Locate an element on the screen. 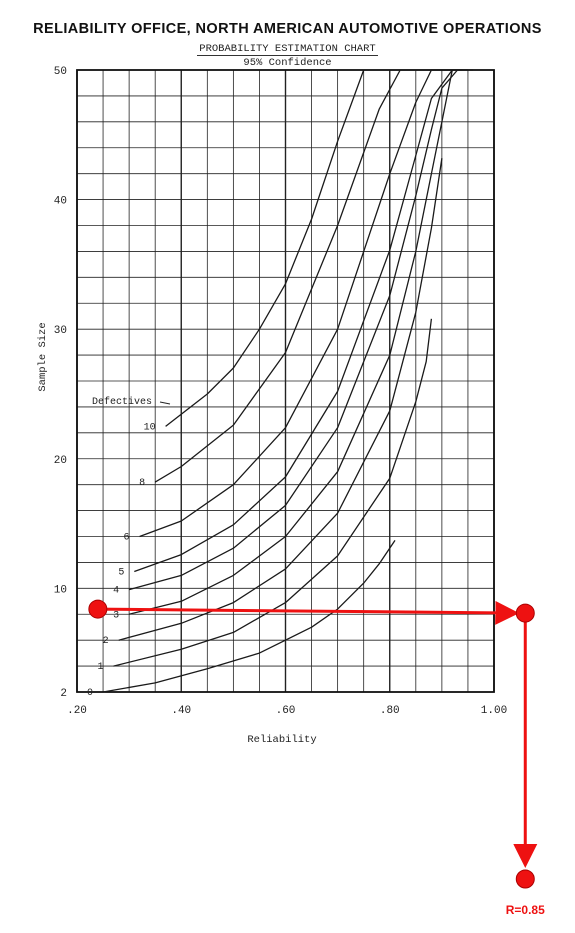  y-axis-label: Sample Size is located at coordinates (43, 356).